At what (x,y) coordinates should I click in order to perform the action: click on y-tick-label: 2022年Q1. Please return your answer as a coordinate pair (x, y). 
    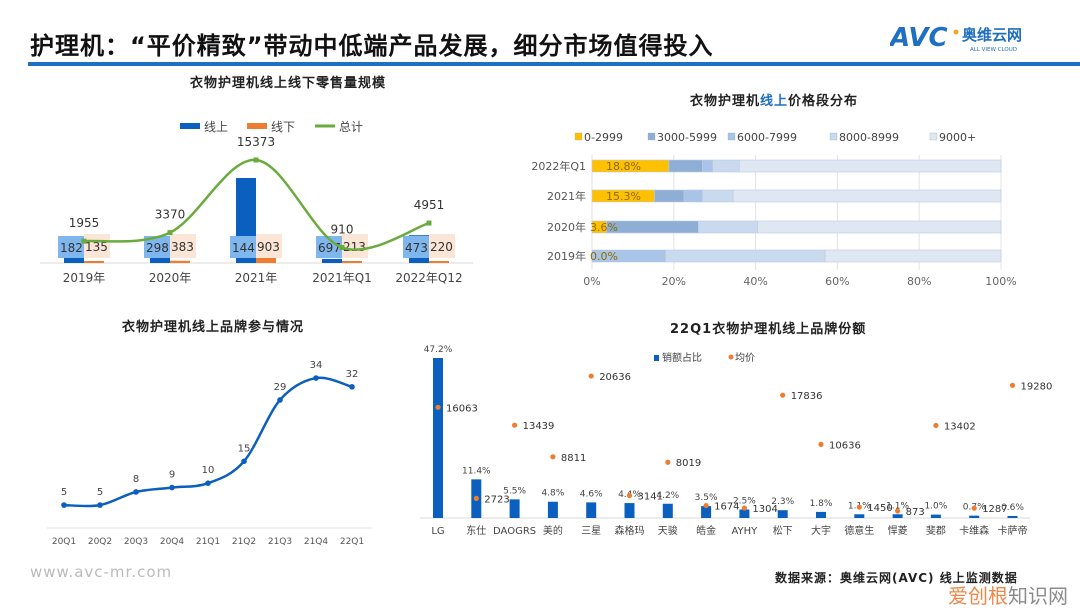
    Looking at the image, I should click on (558, 166).